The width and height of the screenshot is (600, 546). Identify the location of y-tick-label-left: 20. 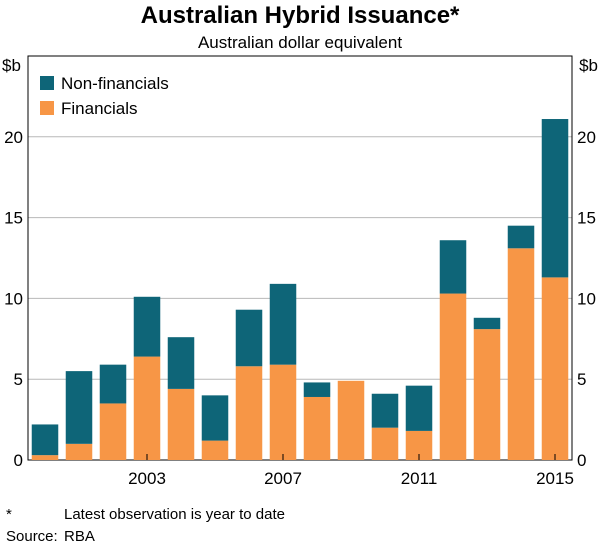
(13, 137).